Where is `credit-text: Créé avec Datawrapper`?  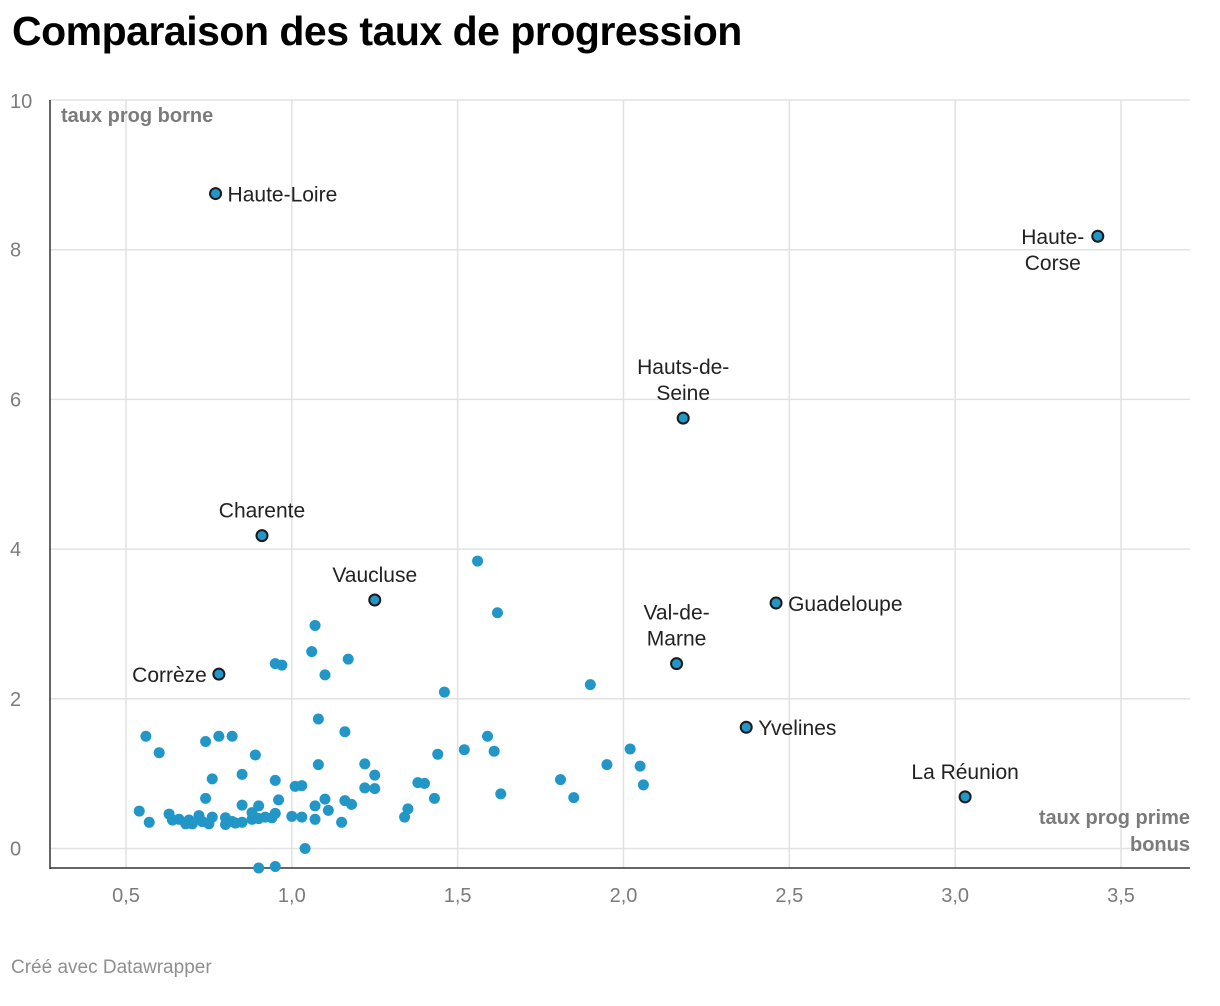 credit-text: Créé avec Datawrapper is located at coordinates (111, 967).